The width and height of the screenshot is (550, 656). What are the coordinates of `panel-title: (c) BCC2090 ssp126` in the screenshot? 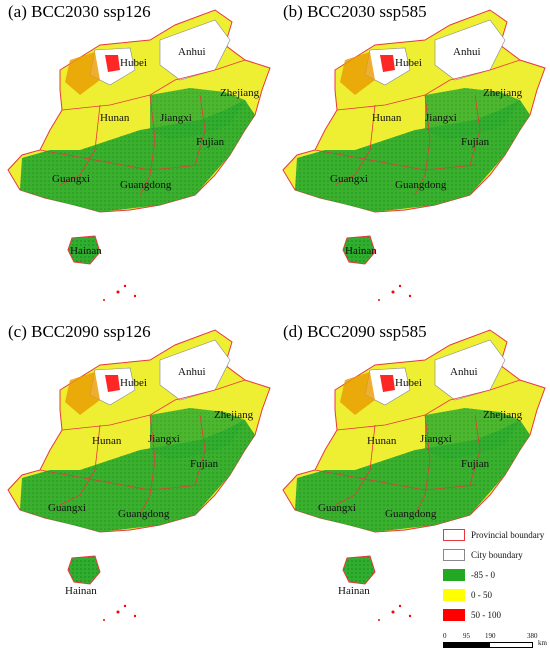 It's located at (79, 331).